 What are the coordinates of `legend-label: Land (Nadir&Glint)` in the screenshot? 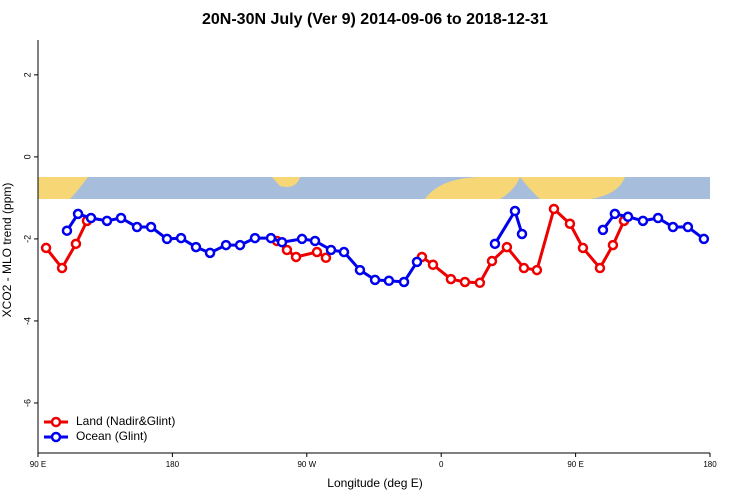 It's located at (125, 421).